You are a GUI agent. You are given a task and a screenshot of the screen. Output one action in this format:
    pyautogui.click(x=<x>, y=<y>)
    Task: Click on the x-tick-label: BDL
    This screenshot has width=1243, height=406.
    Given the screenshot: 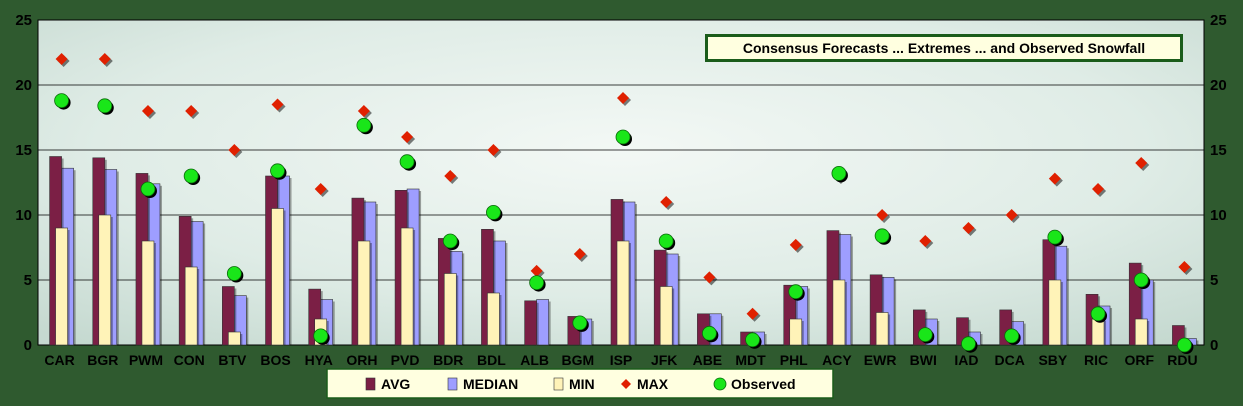 What is the action you would take?
    pyautogui.click(x=491, y=360)
    